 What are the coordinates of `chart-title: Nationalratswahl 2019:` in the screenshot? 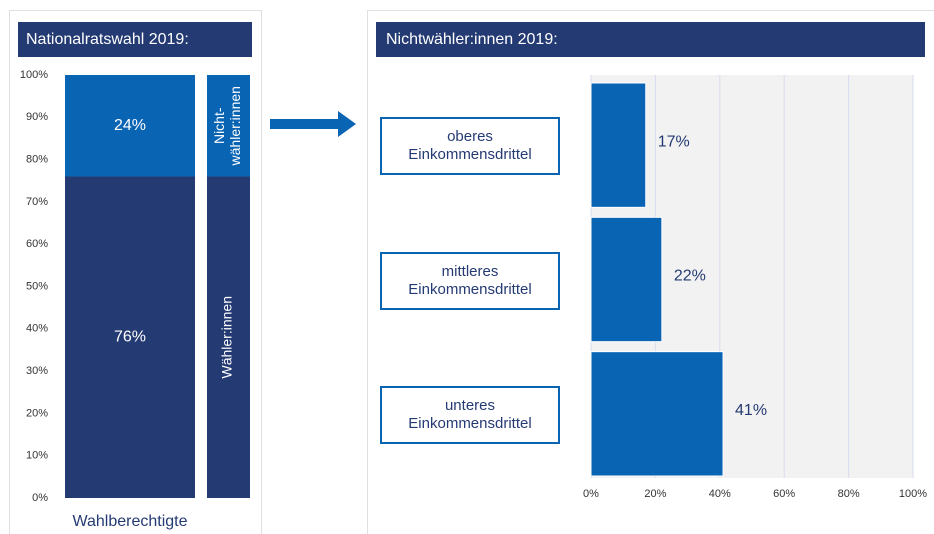 It's located at (107, 39).